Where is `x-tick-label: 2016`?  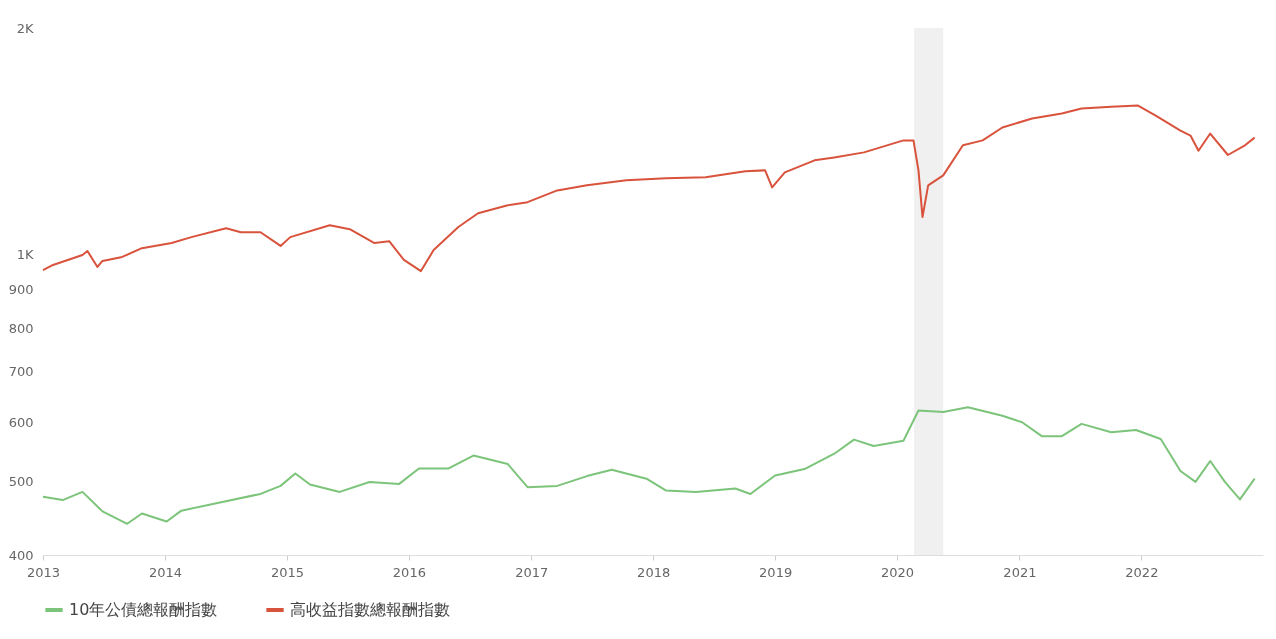 x-tick-label: 2016 is located at coordinates (409, 572).